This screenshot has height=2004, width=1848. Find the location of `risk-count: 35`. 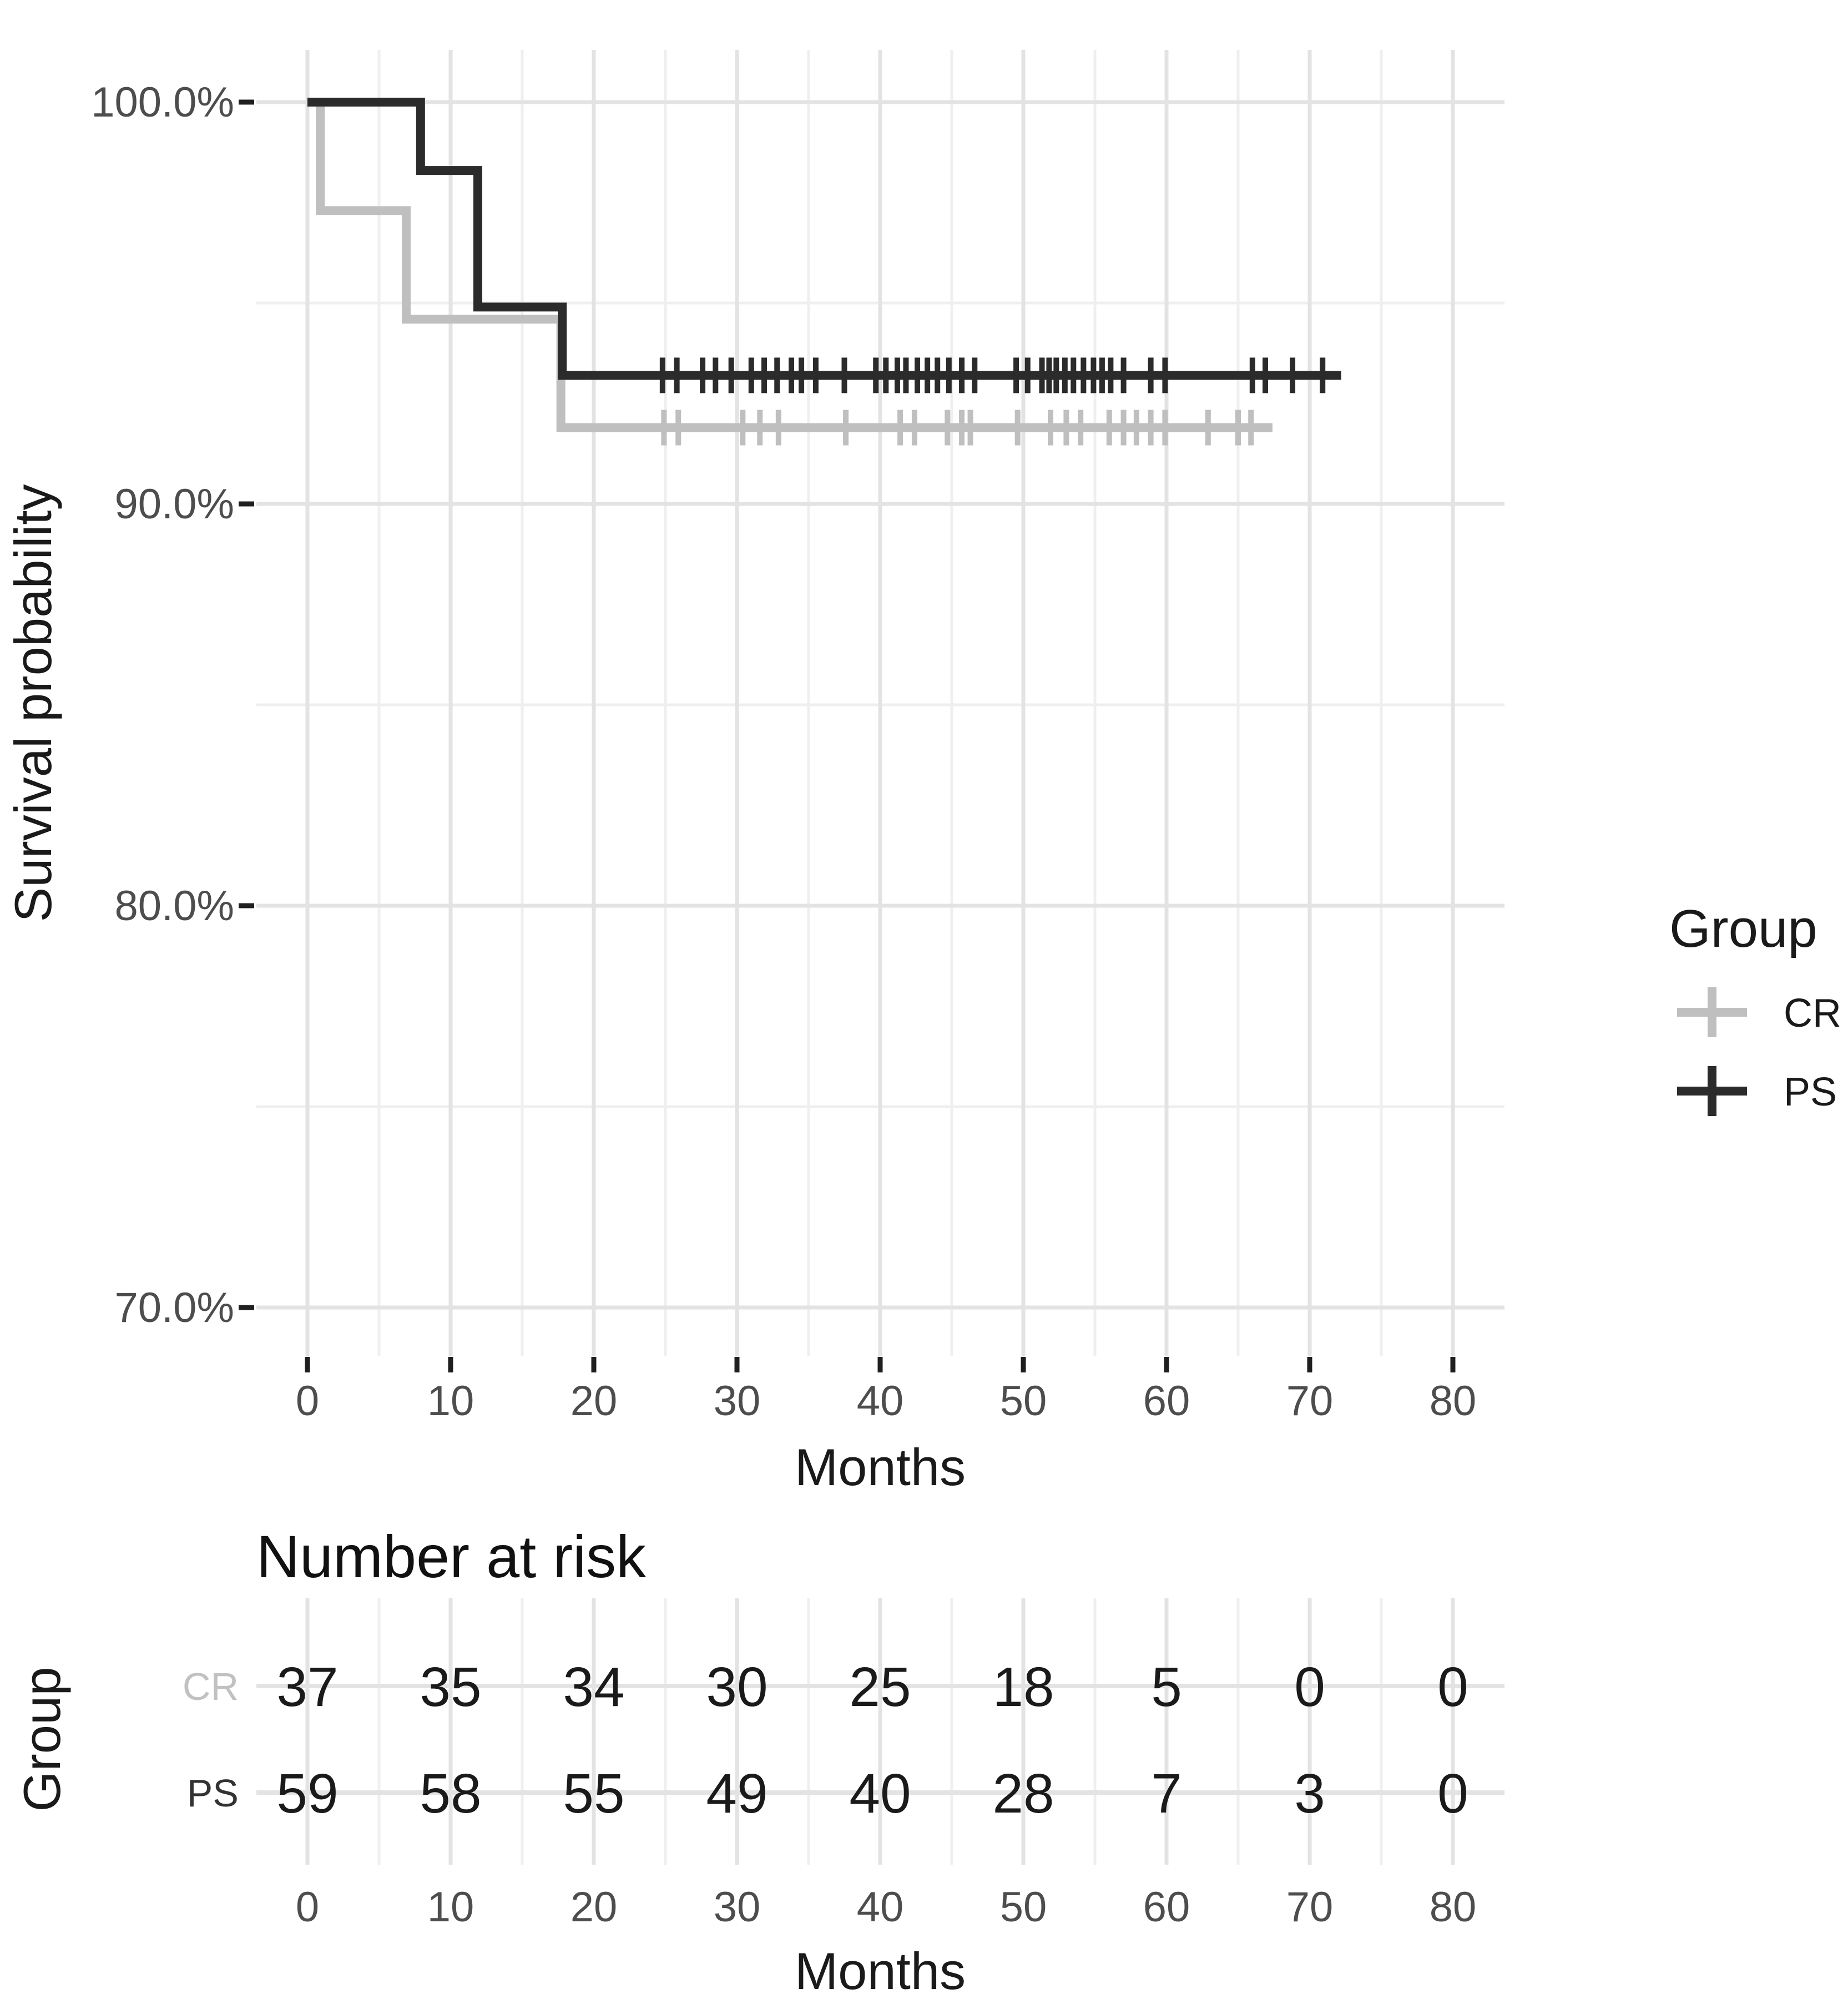

risk-count: 35 is located at coordinates (450, 1687).